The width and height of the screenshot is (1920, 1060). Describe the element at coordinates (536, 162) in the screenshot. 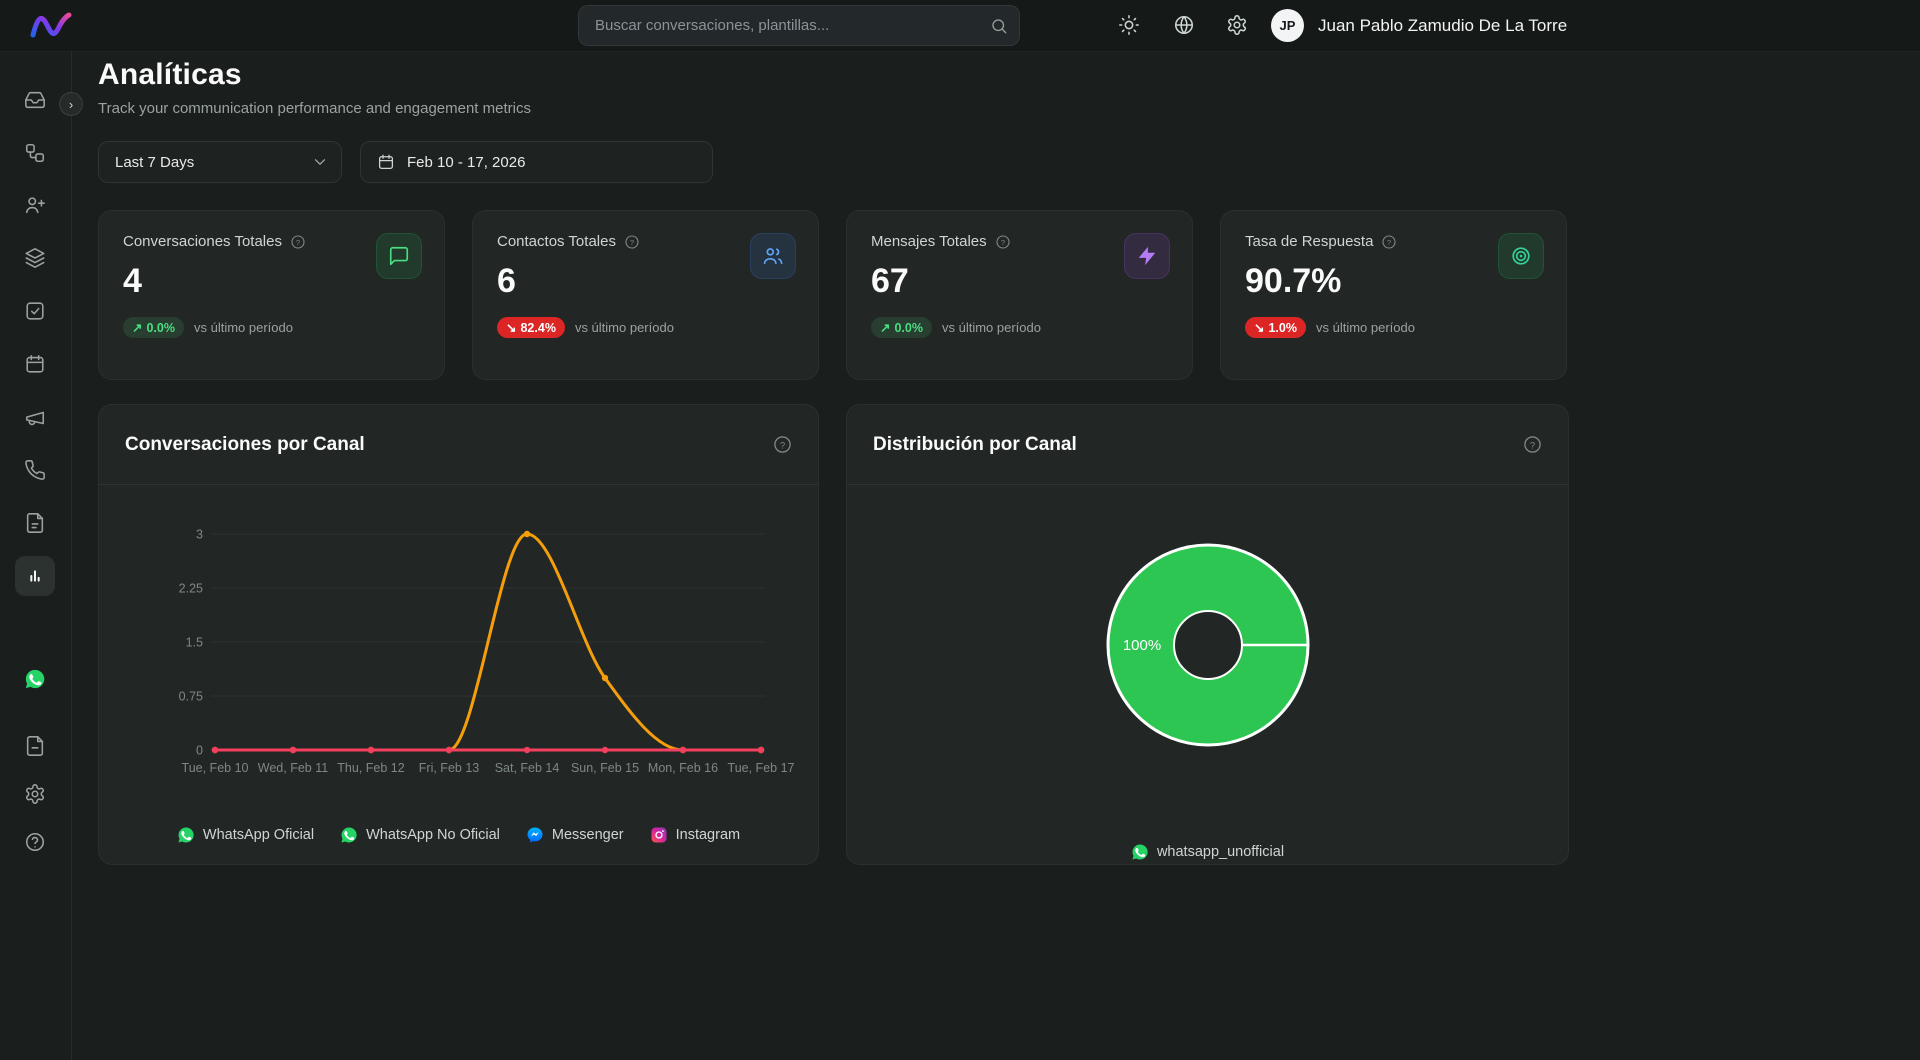

I see `date-range-picker: Feb 10 - 17, 2026` at that location.